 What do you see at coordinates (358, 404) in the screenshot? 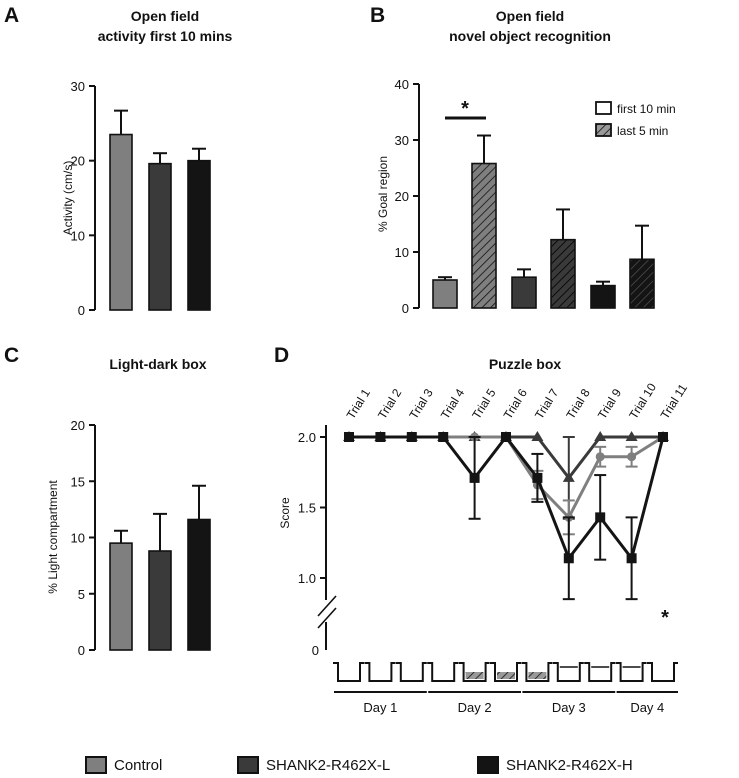
I see `panel-d-trial-label: Trial 1` at bounding box center [358, 404].